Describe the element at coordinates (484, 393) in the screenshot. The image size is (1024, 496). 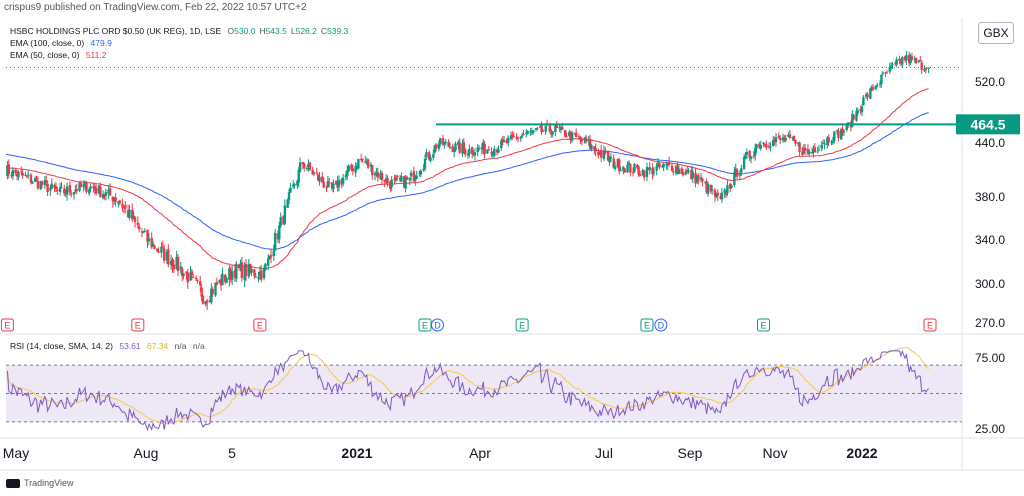
I see `rsi-band` at that location.